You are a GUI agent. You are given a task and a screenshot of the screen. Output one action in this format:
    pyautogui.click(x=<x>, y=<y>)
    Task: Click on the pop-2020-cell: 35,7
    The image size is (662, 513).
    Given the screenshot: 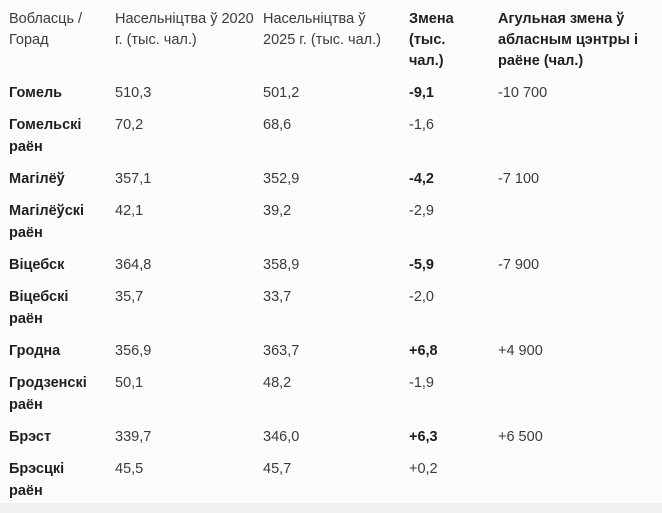 What is the action you would take?
    pyautogui.click(x=129, y=297)
    